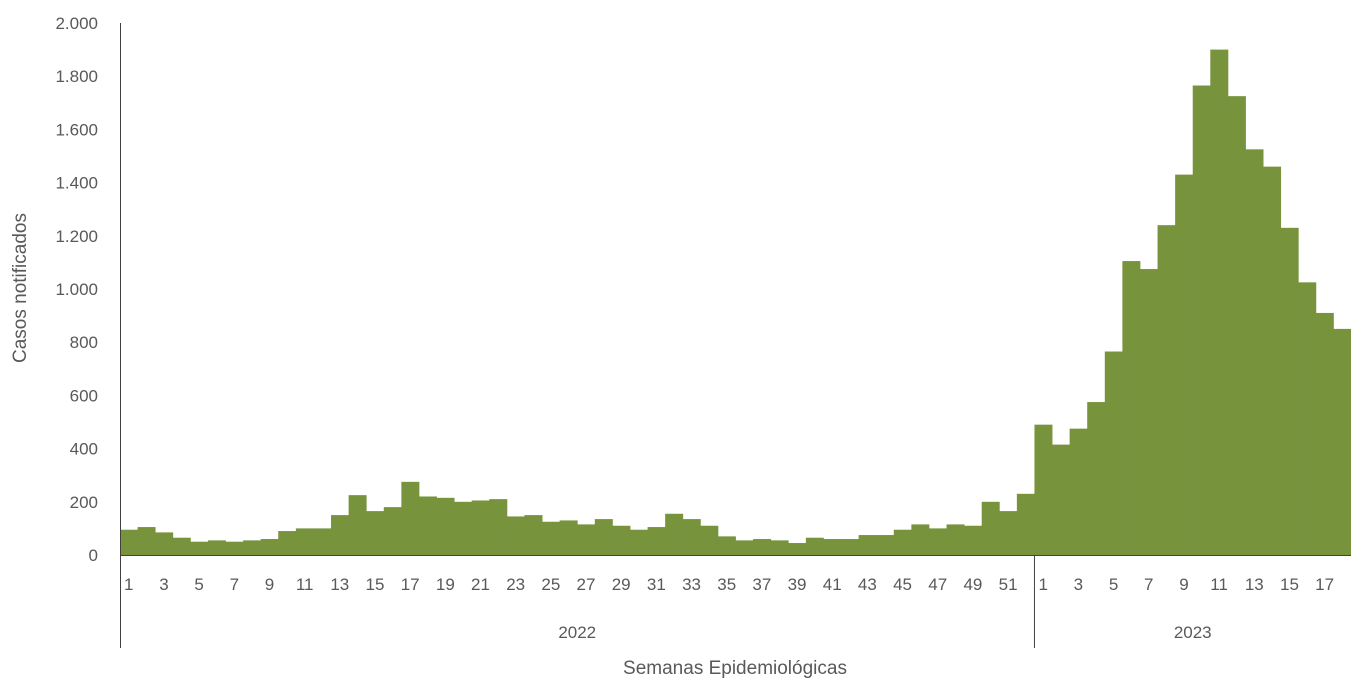 The image size is (1351, 682). What do you see at coordinates (1148, 584) in the screenshot?
I see `x-tick-label: 7` at bounding box center [1148, 584].